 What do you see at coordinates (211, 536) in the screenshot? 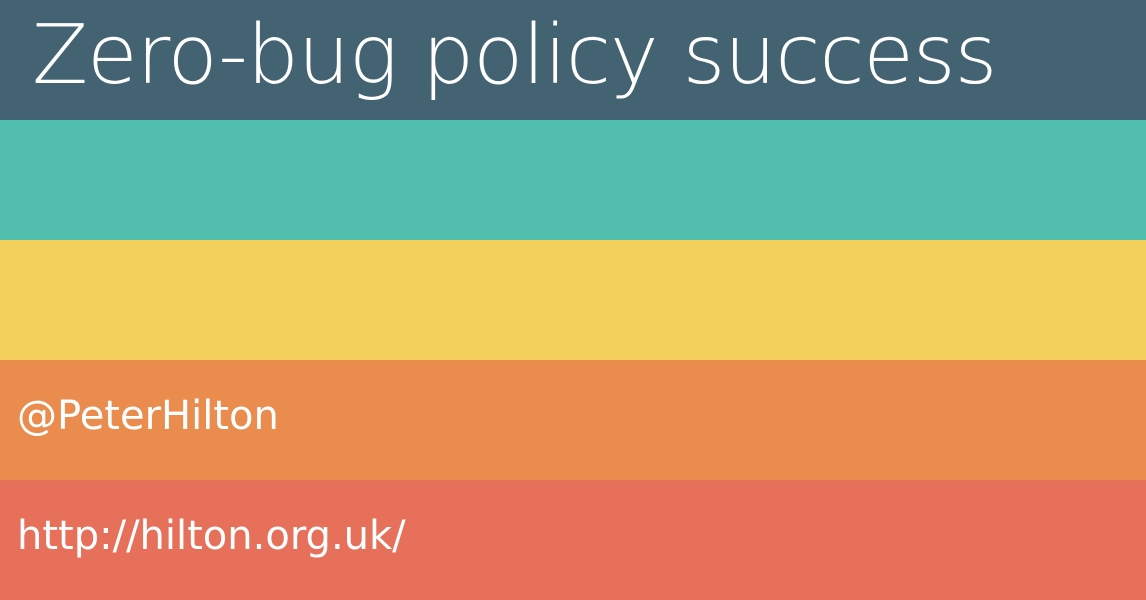
I see `website-url: http://hilton.org.uk/` at bounding box center [211, 536].